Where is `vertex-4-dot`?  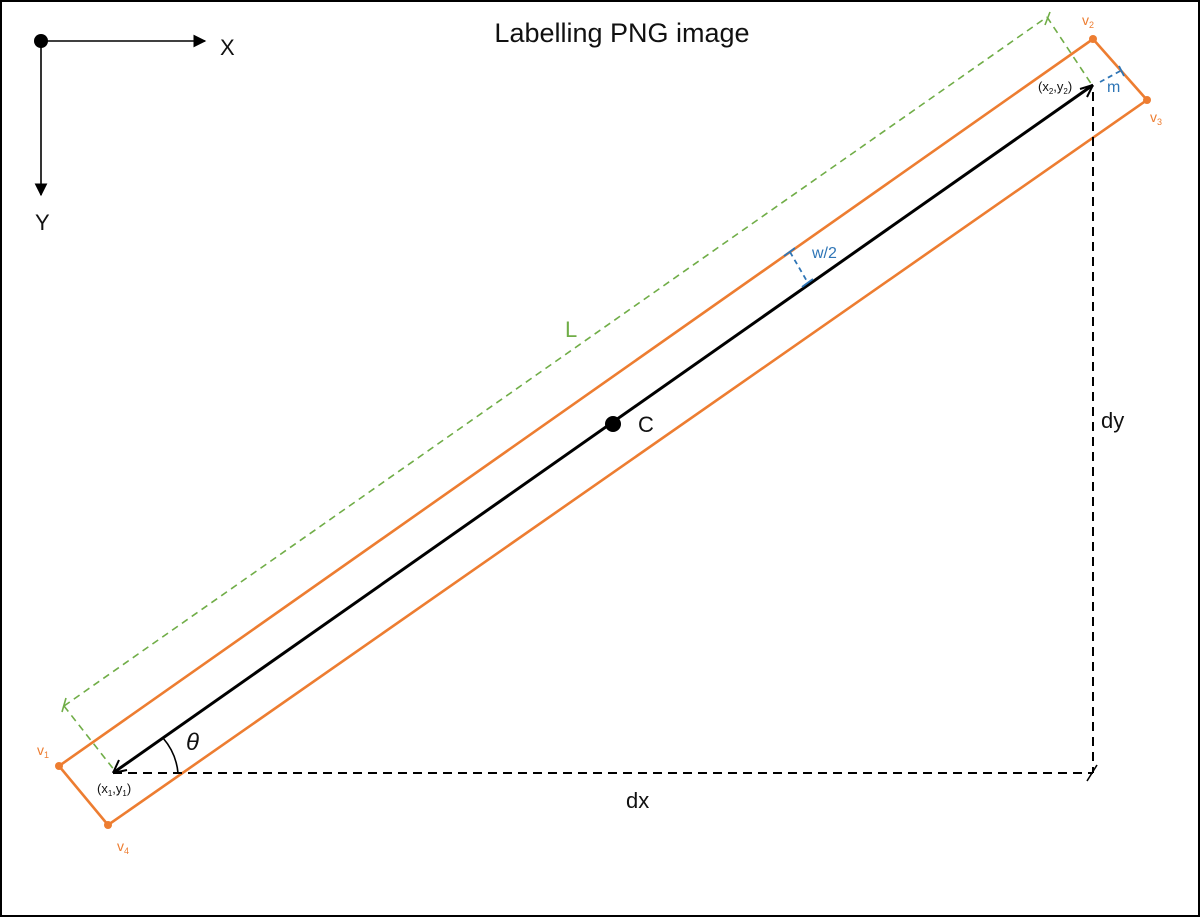 vertex-4-dot is located at coordinates (108, 825).